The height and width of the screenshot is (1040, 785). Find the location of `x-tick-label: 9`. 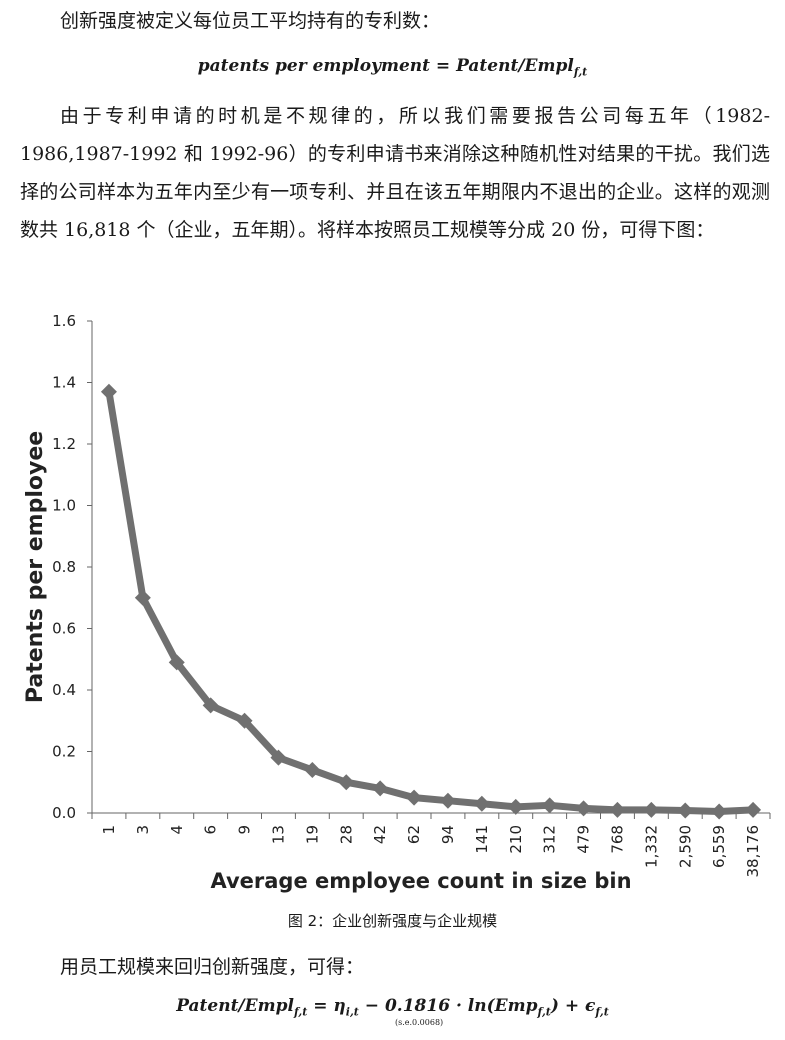

x-tick-label: 9 is located at coordinates (245, 830).